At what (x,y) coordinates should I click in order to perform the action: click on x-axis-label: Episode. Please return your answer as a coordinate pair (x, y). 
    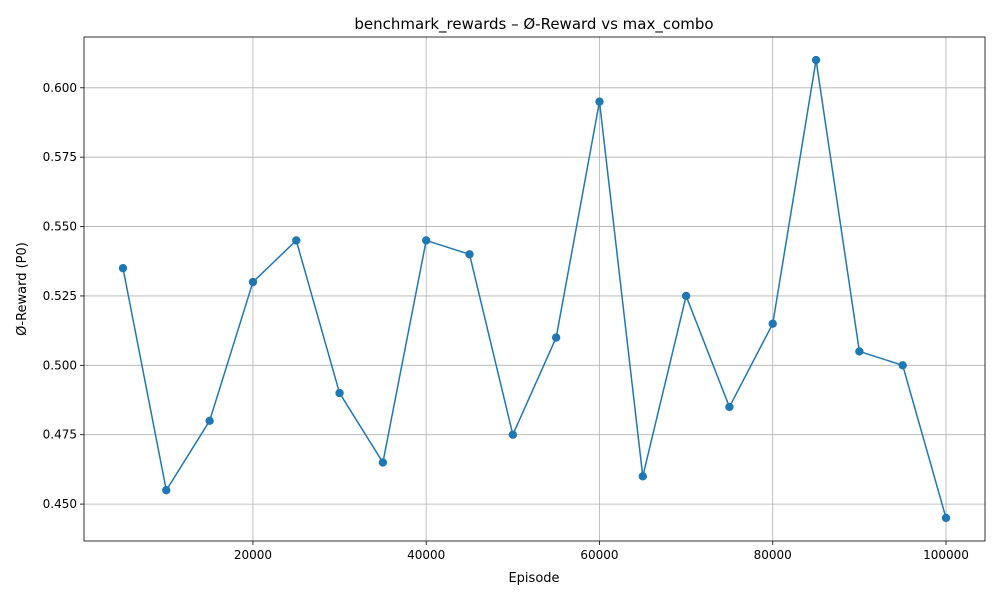
    Looking at the image, I should click on (533, 578).